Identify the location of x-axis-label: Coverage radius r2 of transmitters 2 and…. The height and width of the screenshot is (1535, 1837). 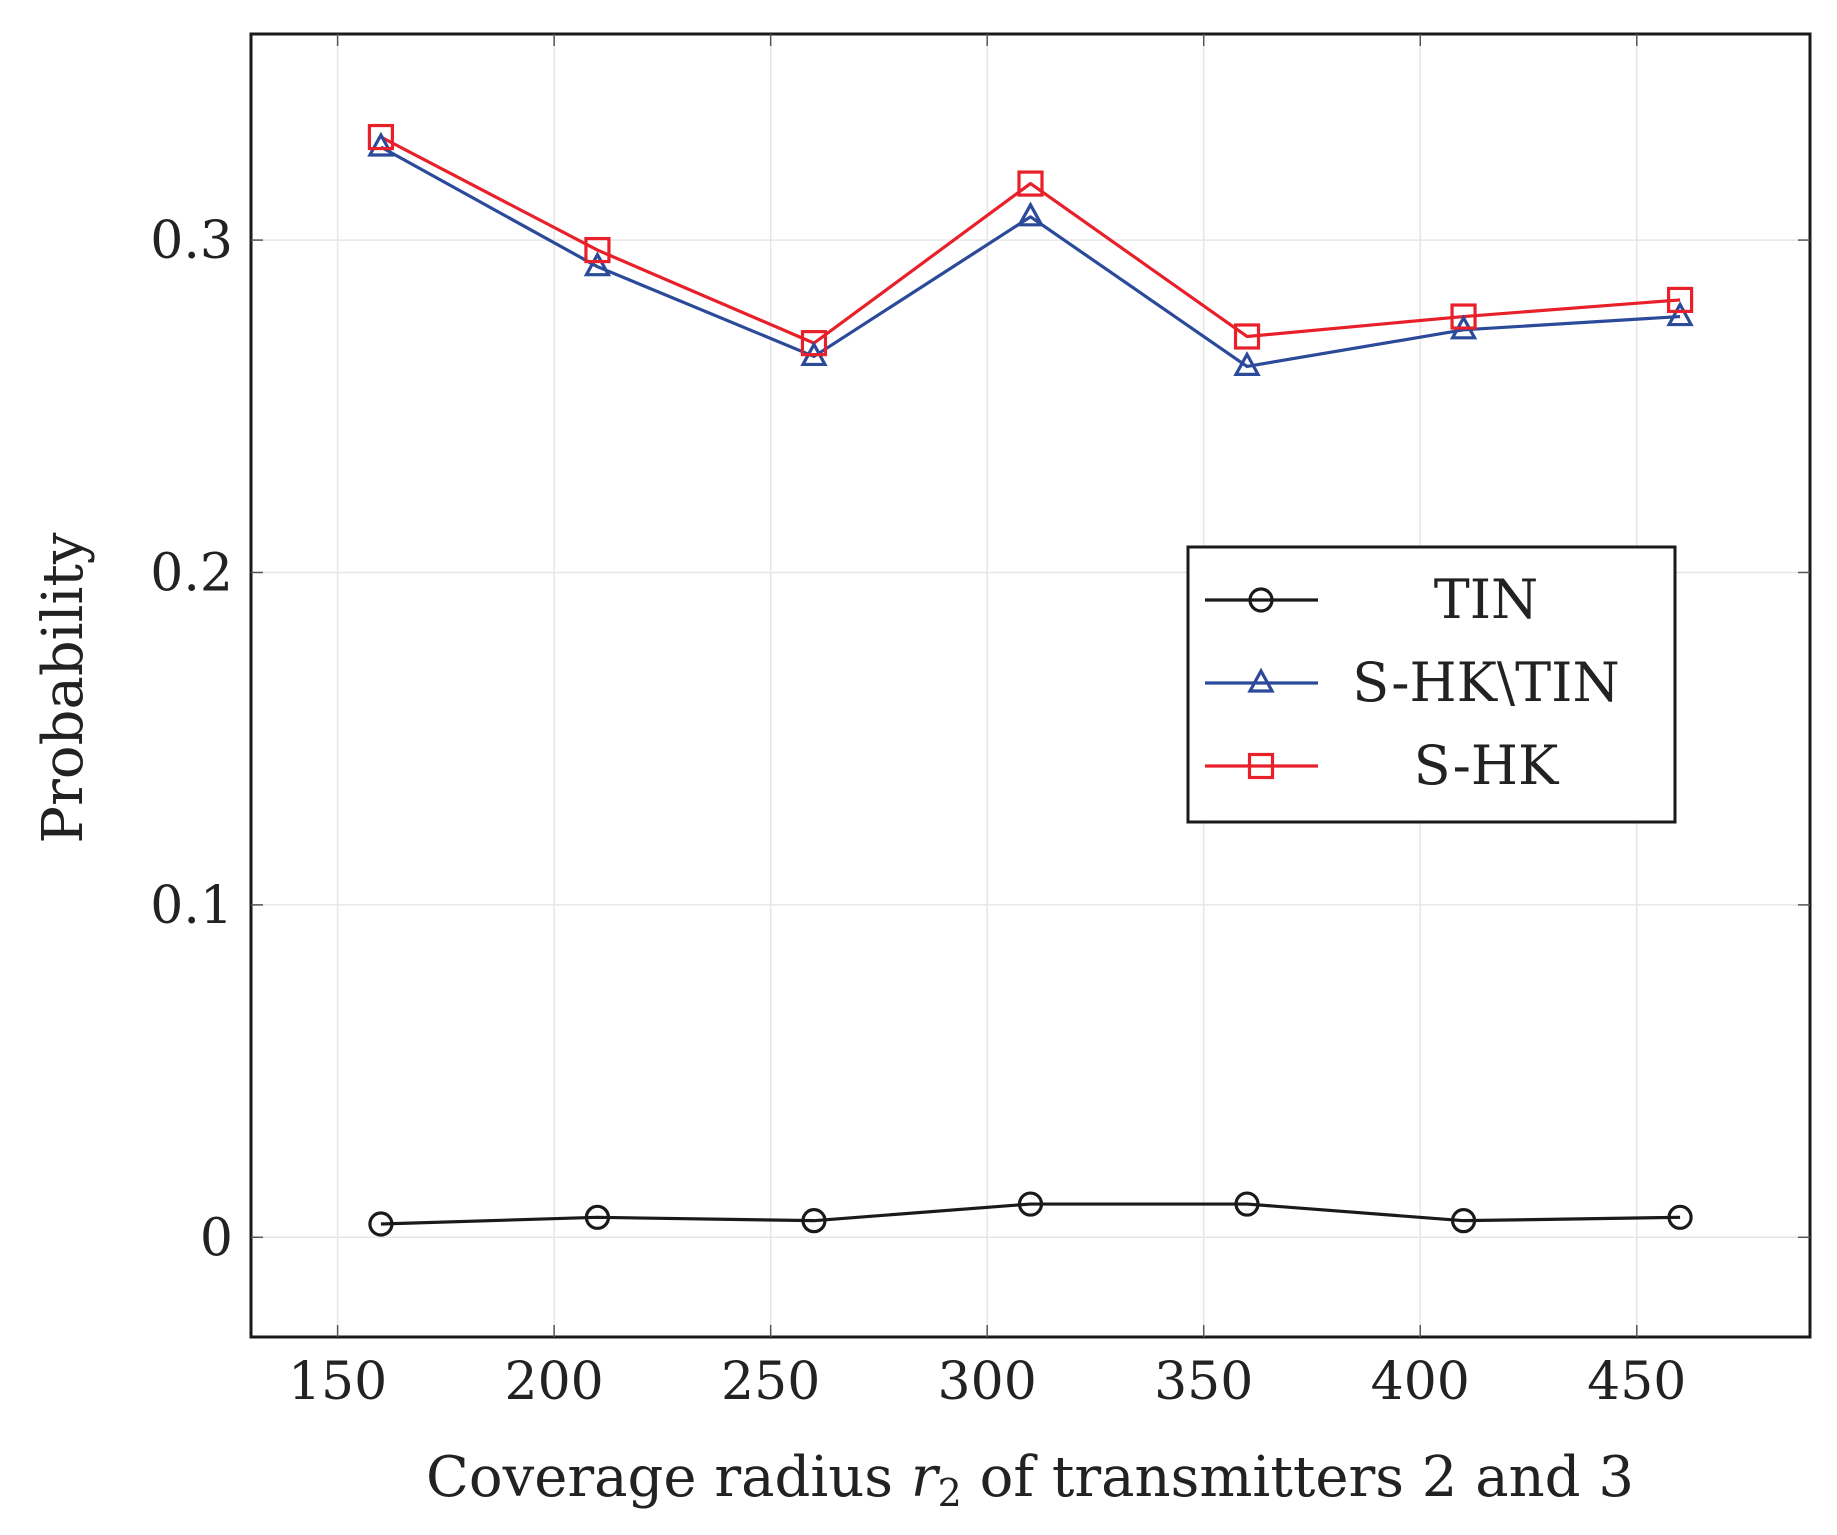
(1030, 1480).